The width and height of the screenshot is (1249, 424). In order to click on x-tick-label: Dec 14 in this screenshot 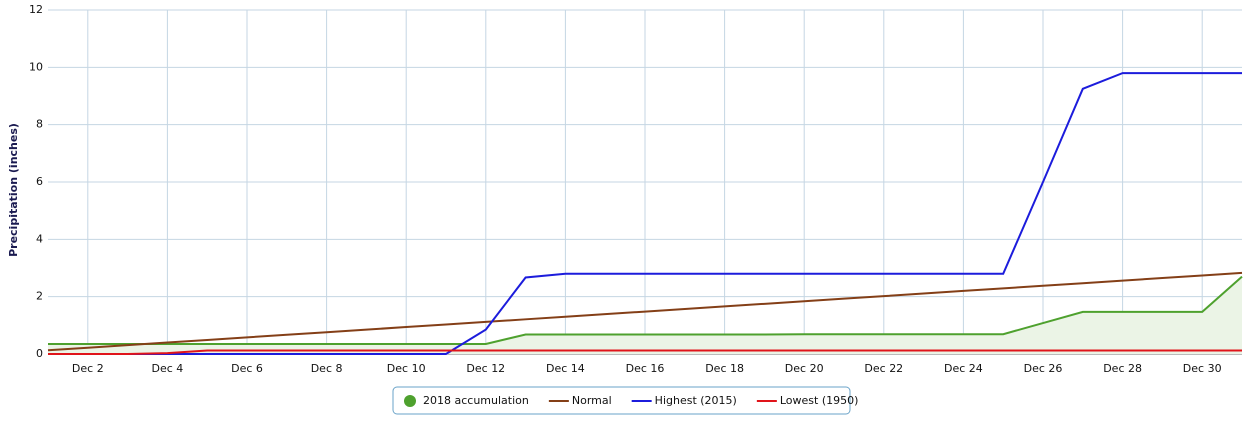, I will do `click(565, 368)`.